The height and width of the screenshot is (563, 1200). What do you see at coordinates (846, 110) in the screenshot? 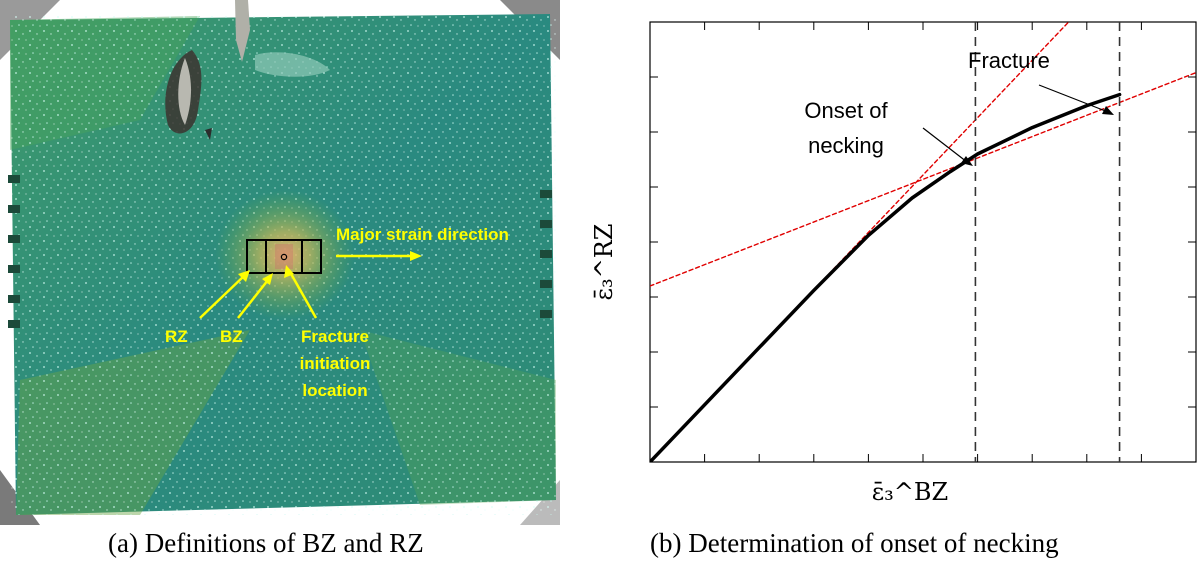
I see `onset-annotation-1: Onset of` at bounding box center [846, 110].